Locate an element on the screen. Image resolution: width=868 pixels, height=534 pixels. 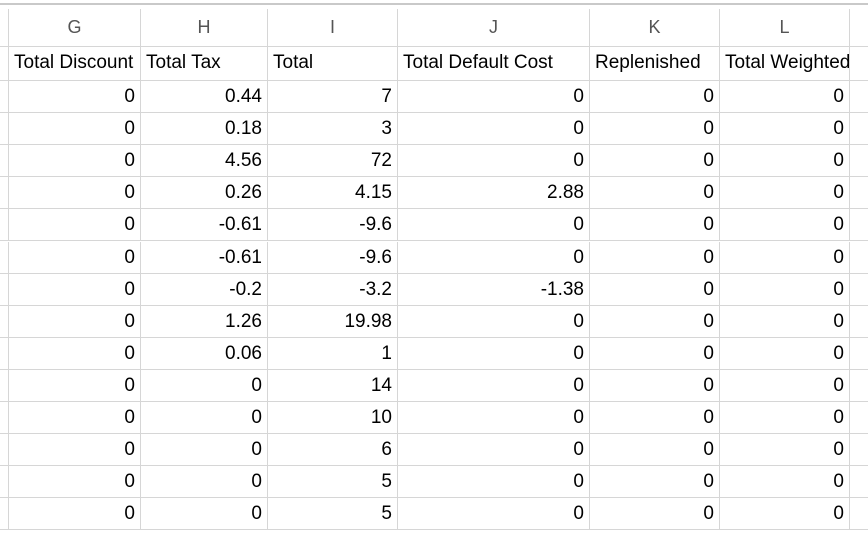
header-cell: Replenished is located at coordinates (655, 64).